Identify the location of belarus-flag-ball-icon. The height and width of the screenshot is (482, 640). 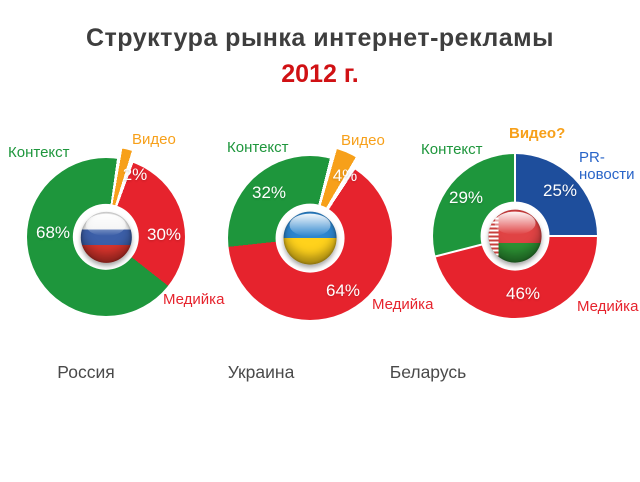
(515, 236).